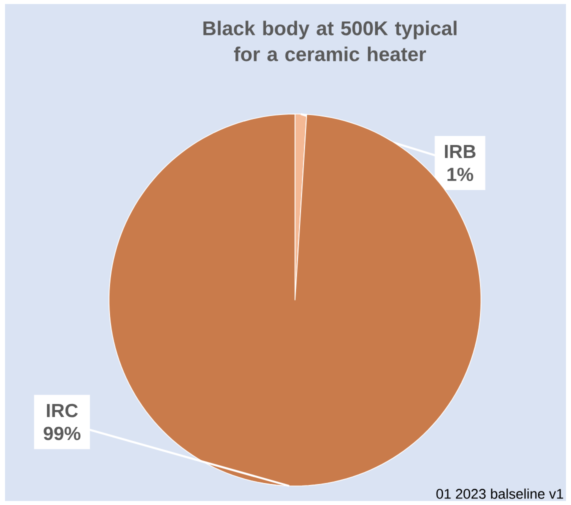 The height and width of the screenshot is (505, 571). I want to click on slice-label: IRC, so click(62, 411).